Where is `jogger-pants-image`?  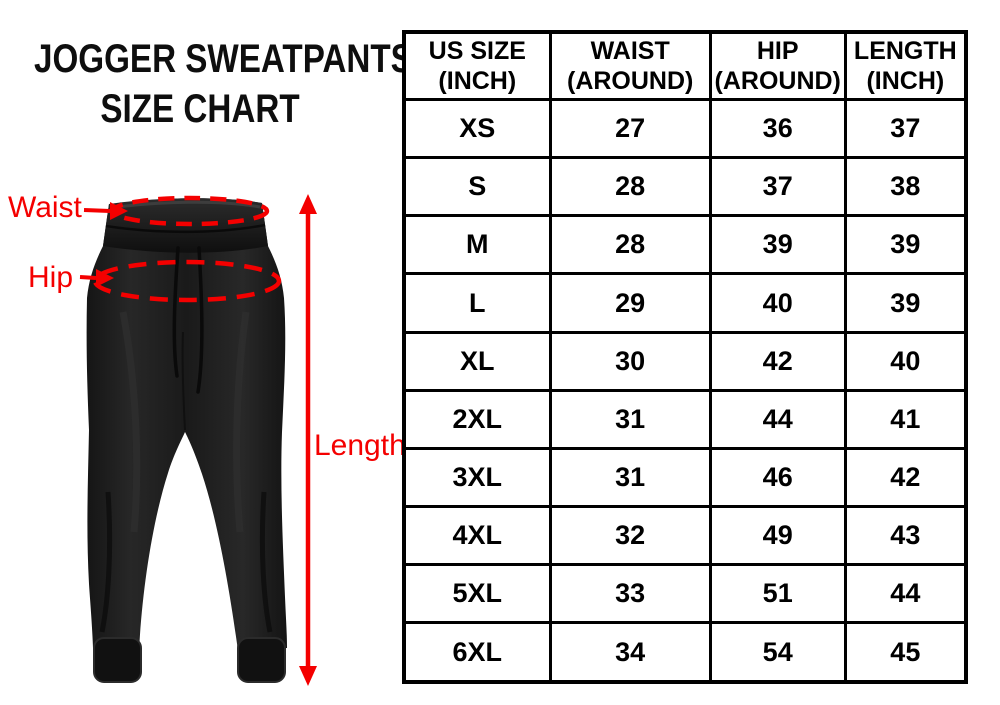
jogger-pants-image is located at coordinates (186, 440).